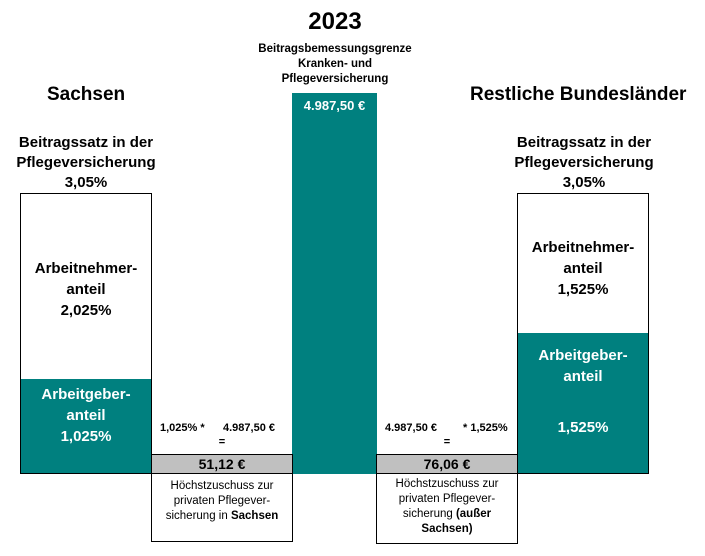 The height and width of the screenshot is (556, 705). I want to click on right-note-line3b: (außer, so click(473, 514).